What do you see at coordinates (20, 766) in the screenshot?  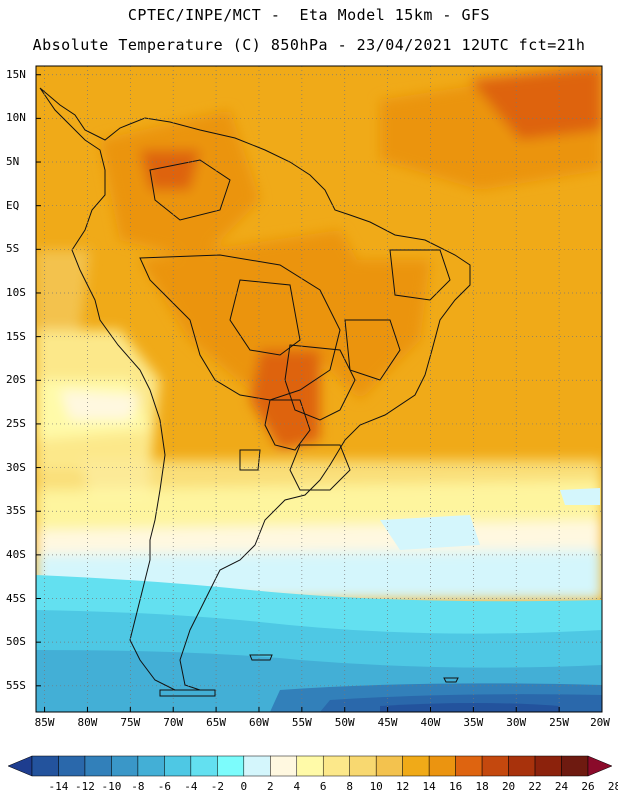 I see `colorbar-low-arrow` at bounding box center [20, 766].